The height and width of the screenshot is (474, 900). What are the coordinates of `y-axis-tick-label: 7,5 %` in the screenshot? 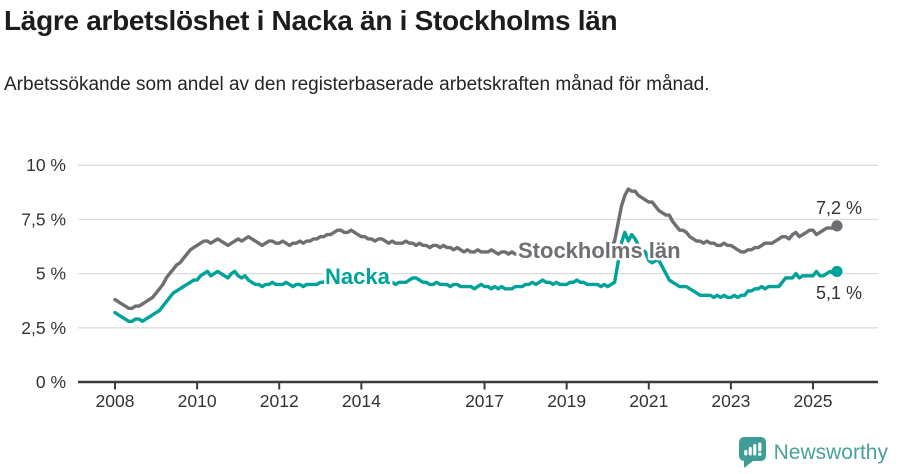 It's located at (43, 219).